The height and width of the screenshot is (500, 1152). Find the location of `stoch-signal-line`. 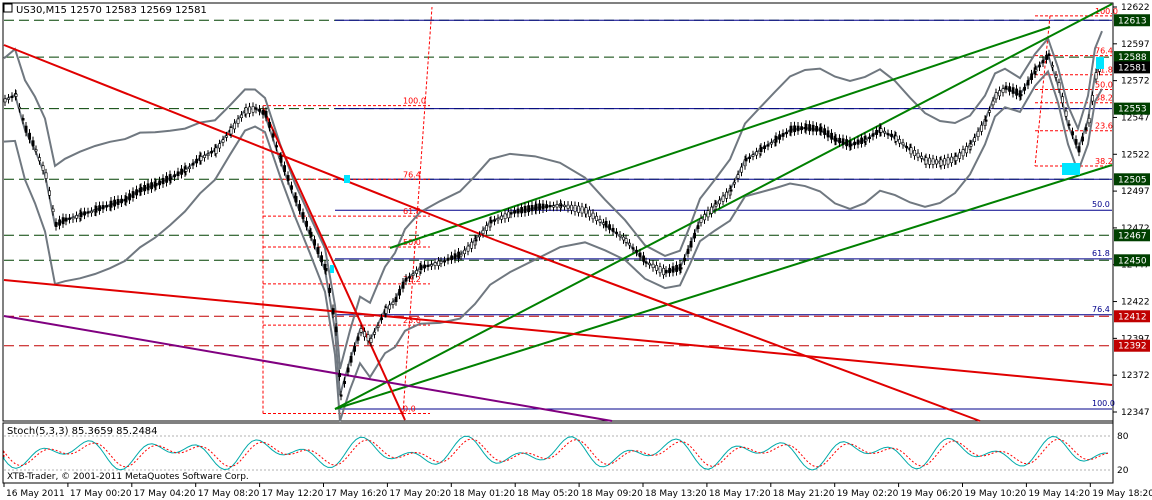

stoch-signal-line is located at coordinates (556, 453).